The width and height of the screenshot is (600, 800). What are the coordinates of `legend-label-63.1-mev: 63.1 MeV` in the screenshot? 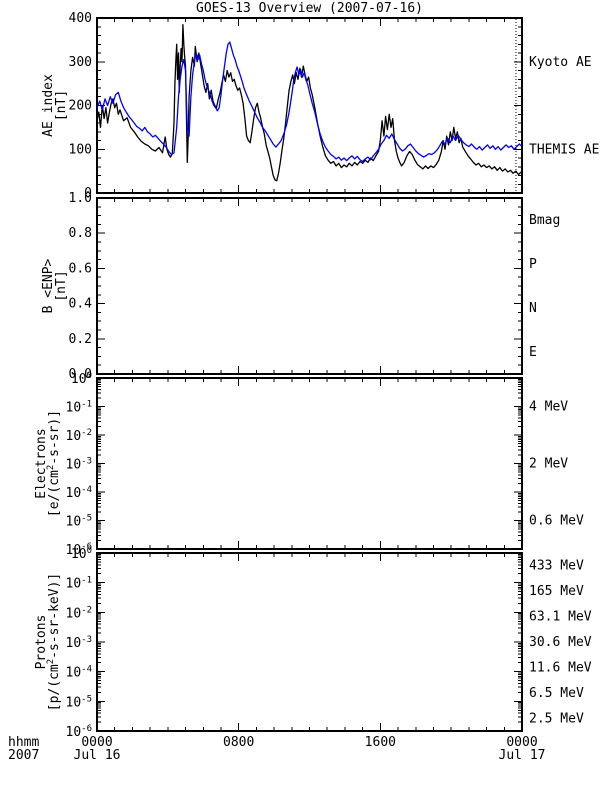 It's located at (560, 617).